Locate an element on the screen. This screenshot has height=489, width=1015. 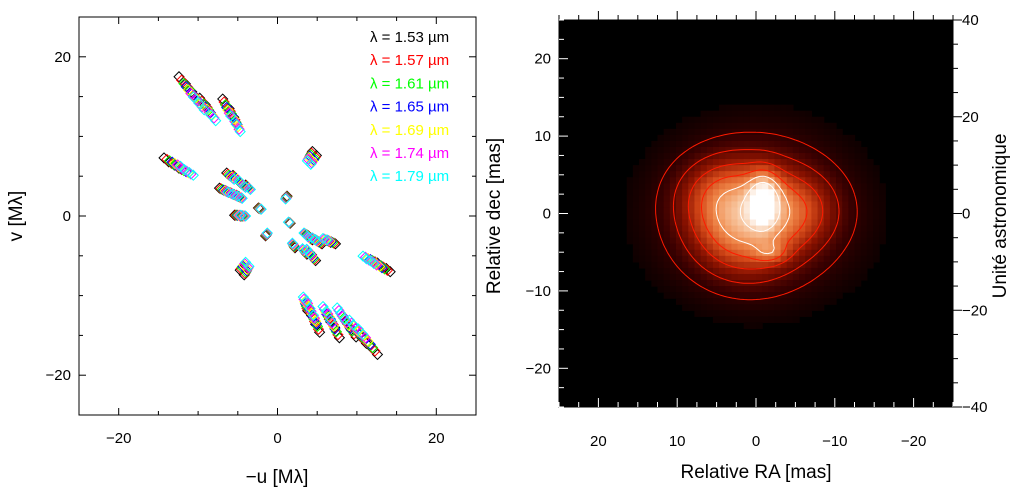
uv-x-tick-label: 0 is located at coordinates (277, 438).